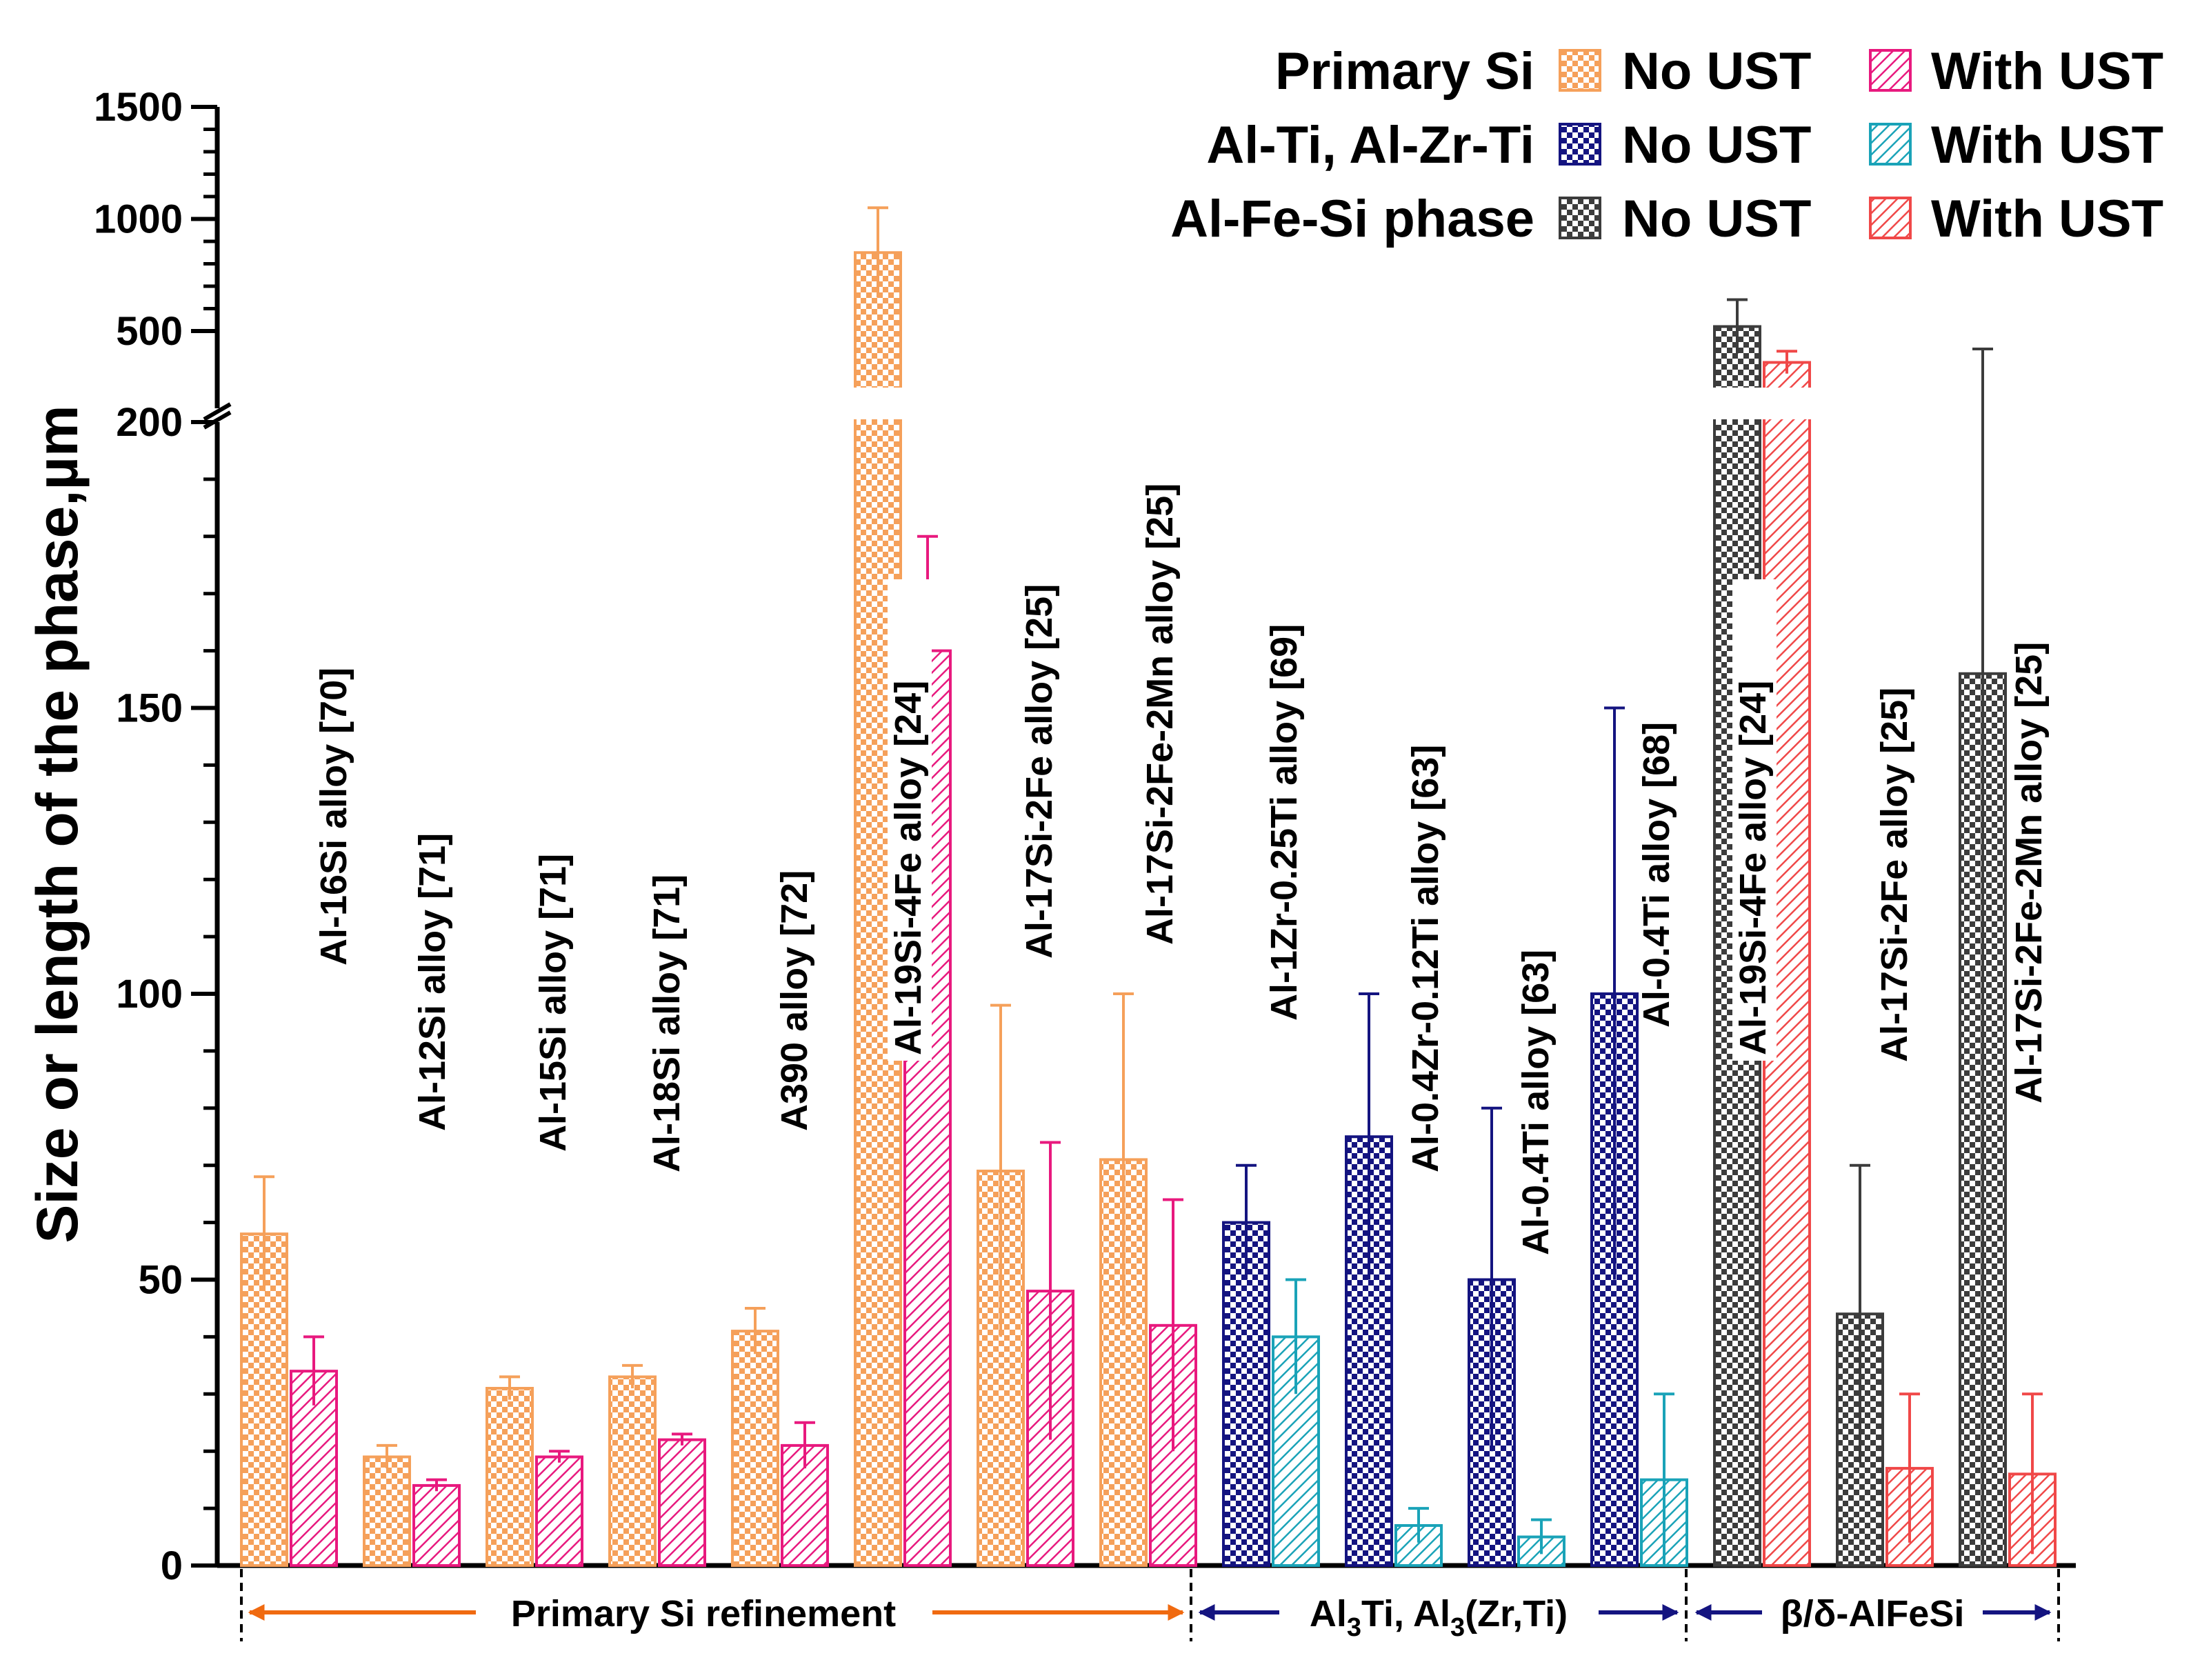 The image size is (2211, 1680). I want to click on bar-label: Al-15Si alloy [71], so click(553, 1003).